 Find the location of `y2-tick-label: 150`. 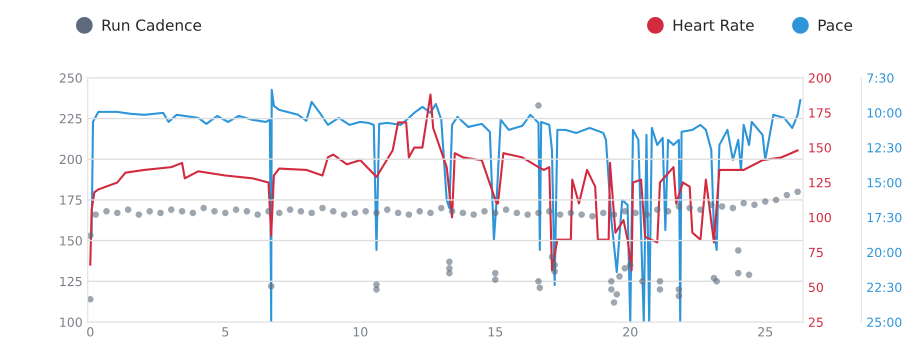

y2-tick-label: 150 is located at coordinates (820, 148).